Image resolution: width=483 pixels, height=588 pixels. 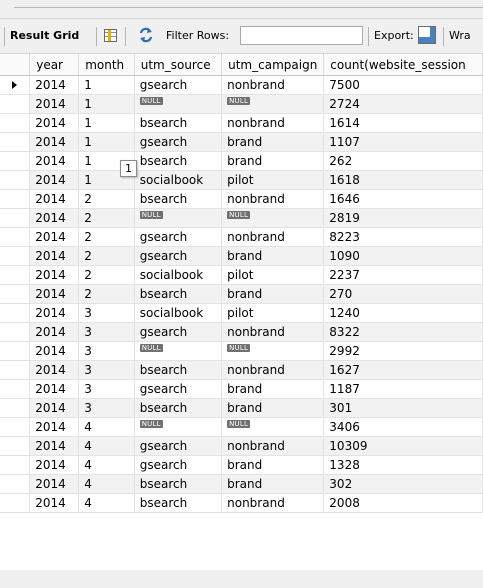 I want to click on table-row: 2014 4 gsearch brand 1328, so click(x=241, y=465).